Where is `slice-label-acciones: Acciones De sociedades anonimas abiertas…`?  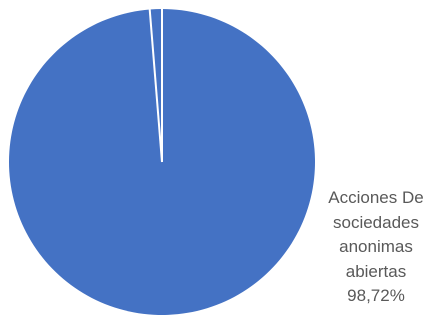 slice-label-acciones: Acciones De sociedades anonimas abiertas… is located at coordinates (376, 247).